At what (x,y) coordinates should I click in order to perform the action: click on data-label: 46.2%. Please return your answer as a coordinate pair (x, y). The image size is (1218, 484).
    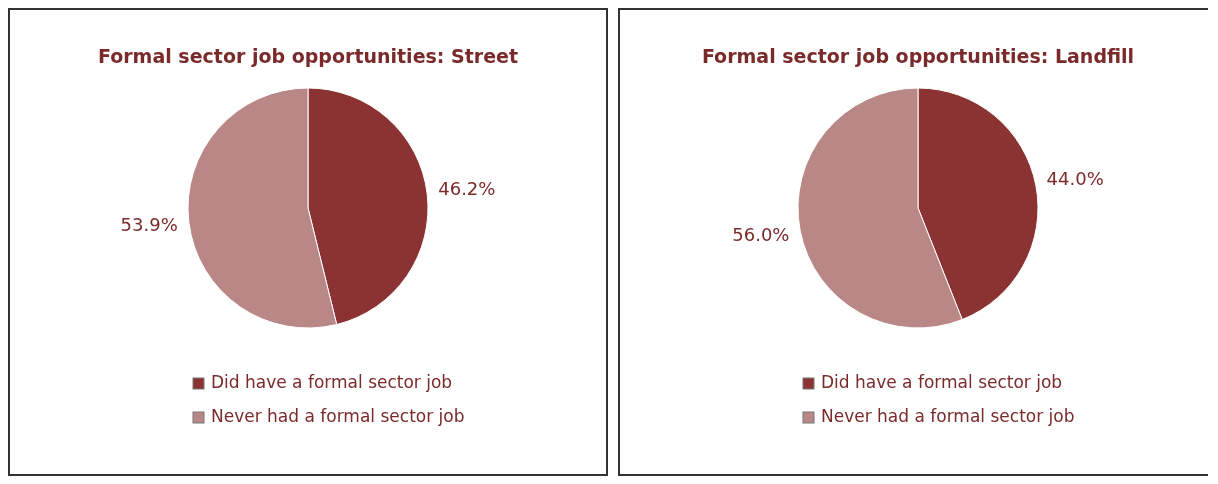
    Looking at the image, I should click on (467, 188).